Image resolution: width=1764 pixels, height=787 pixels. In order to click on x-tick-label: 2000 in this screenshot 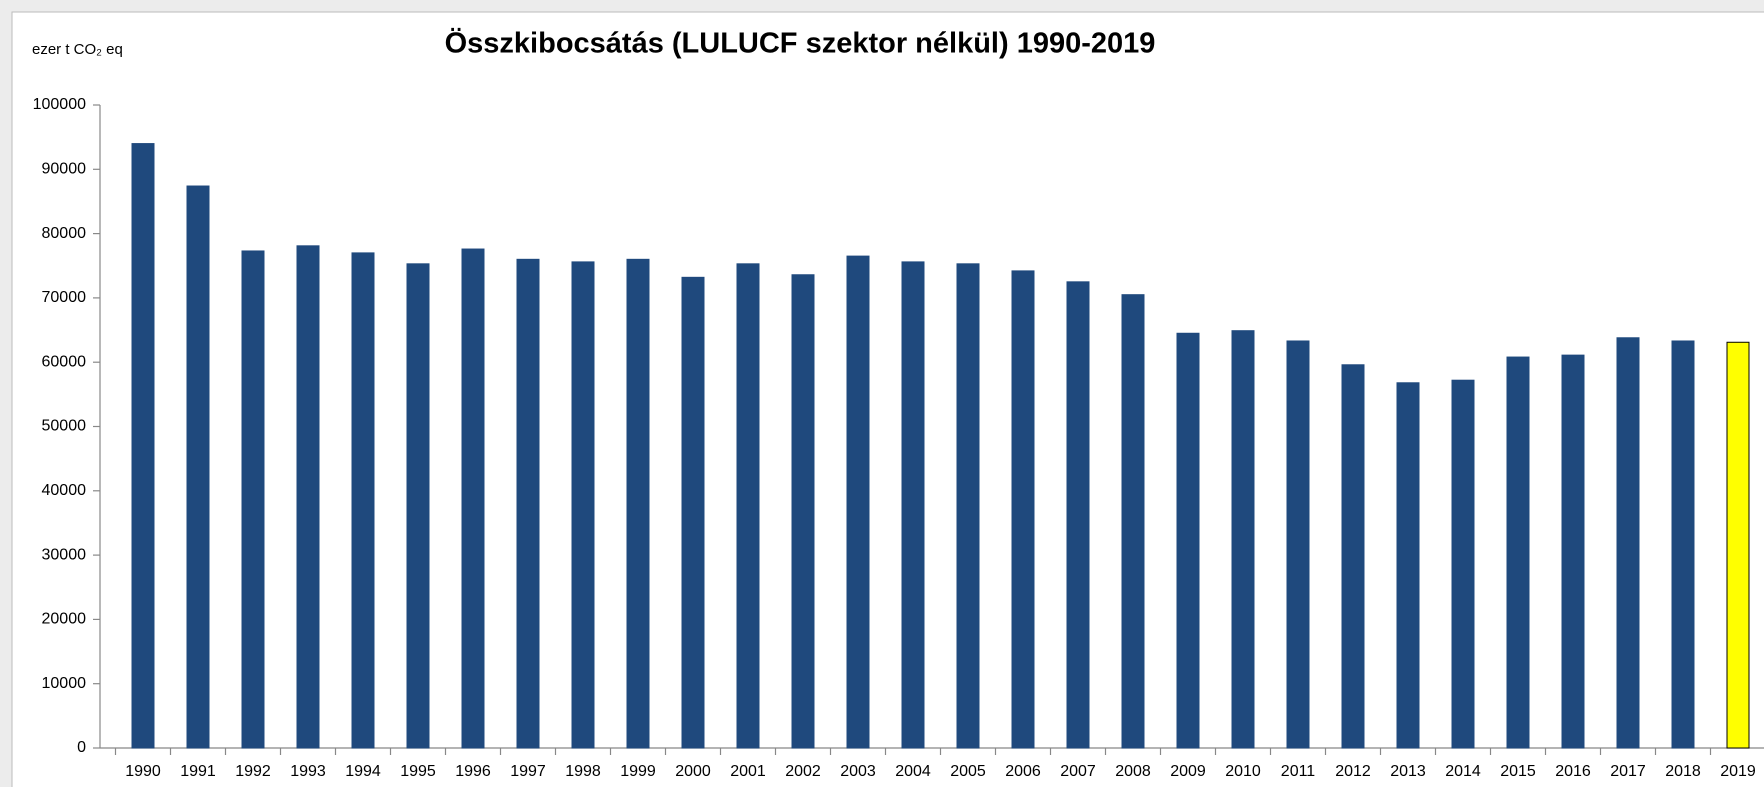, I will do `click(693, 771)`.